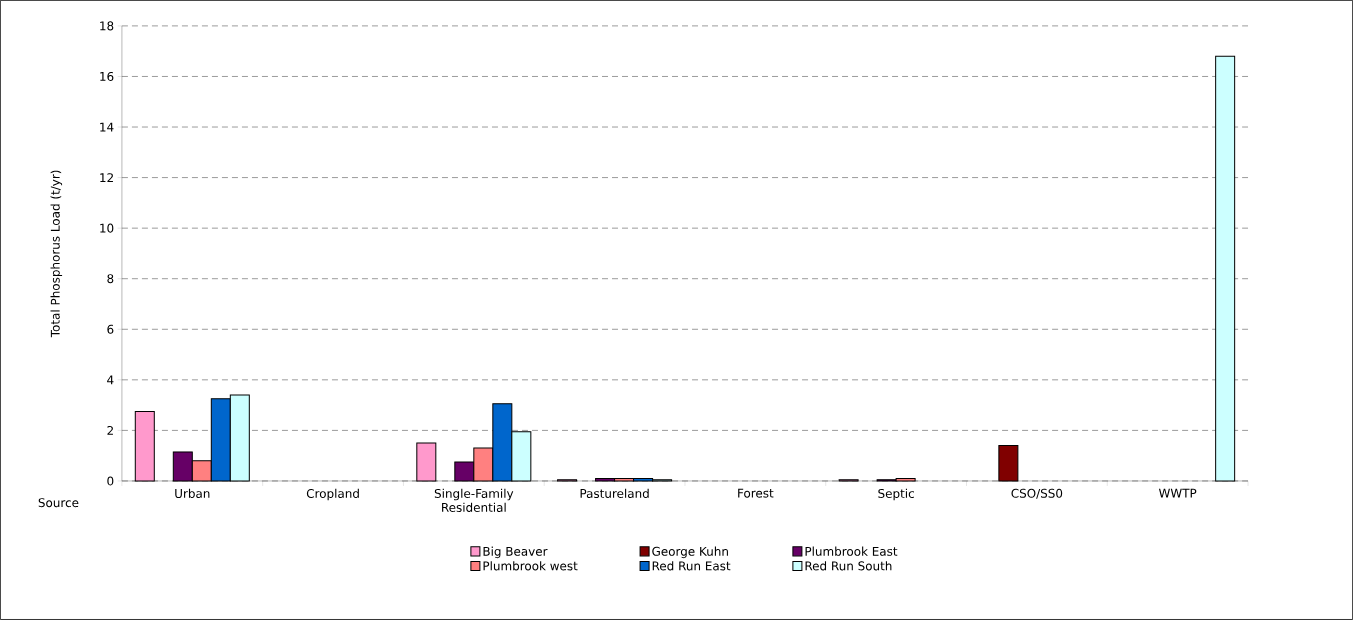  Describe the element at coordinates (614, 493) in the screenshot. I see `x-tick-label: Pastureland` at that location.